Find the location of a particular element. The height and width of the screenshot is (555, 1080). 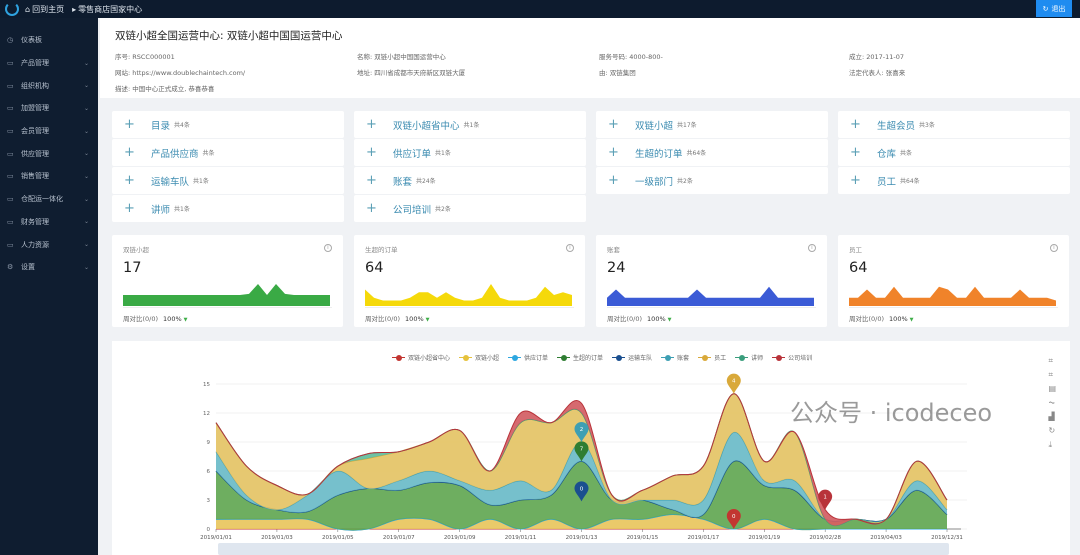

legend-item: 账套 is located at coordinates (675, 357).